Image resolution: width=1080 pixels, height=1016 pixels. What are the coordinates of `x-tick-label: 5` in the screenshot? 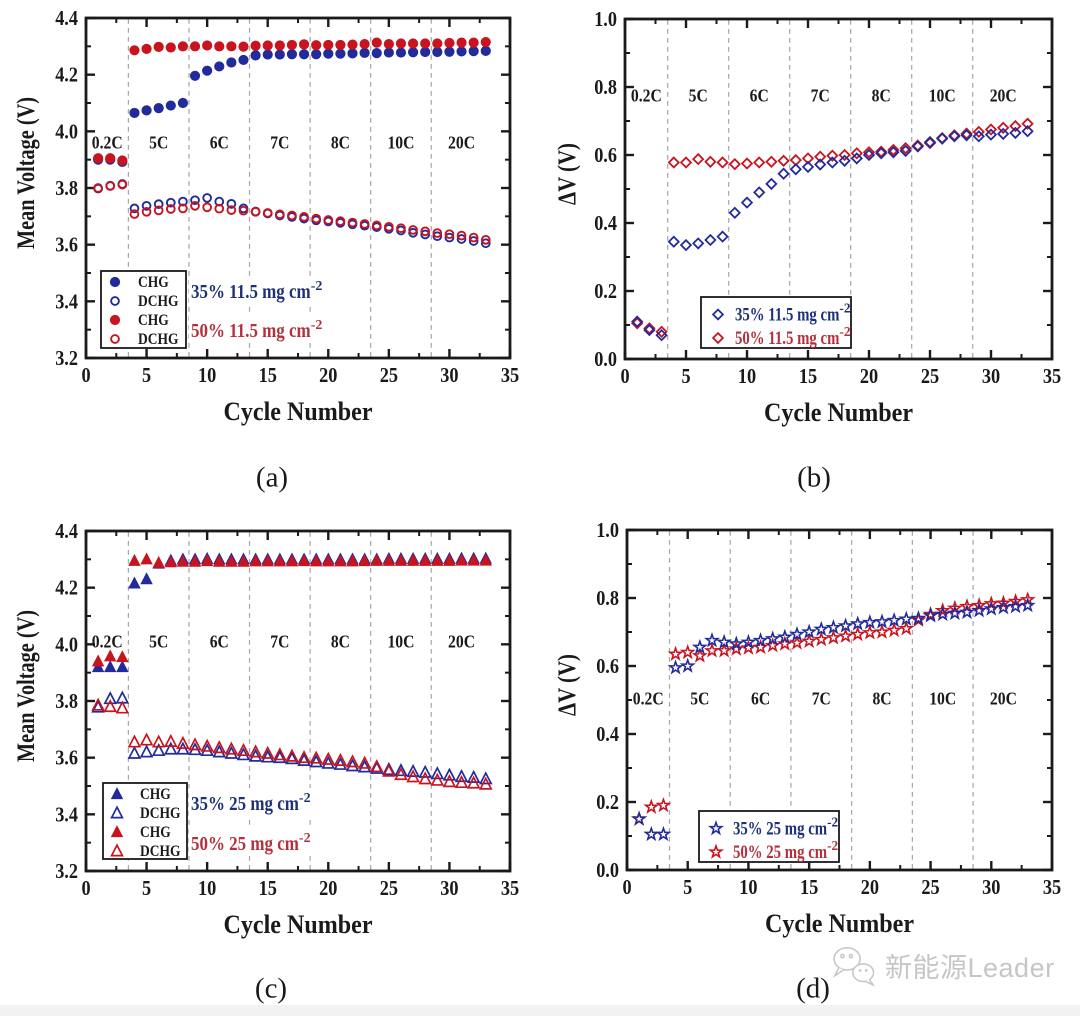 It's located at (146, 375).